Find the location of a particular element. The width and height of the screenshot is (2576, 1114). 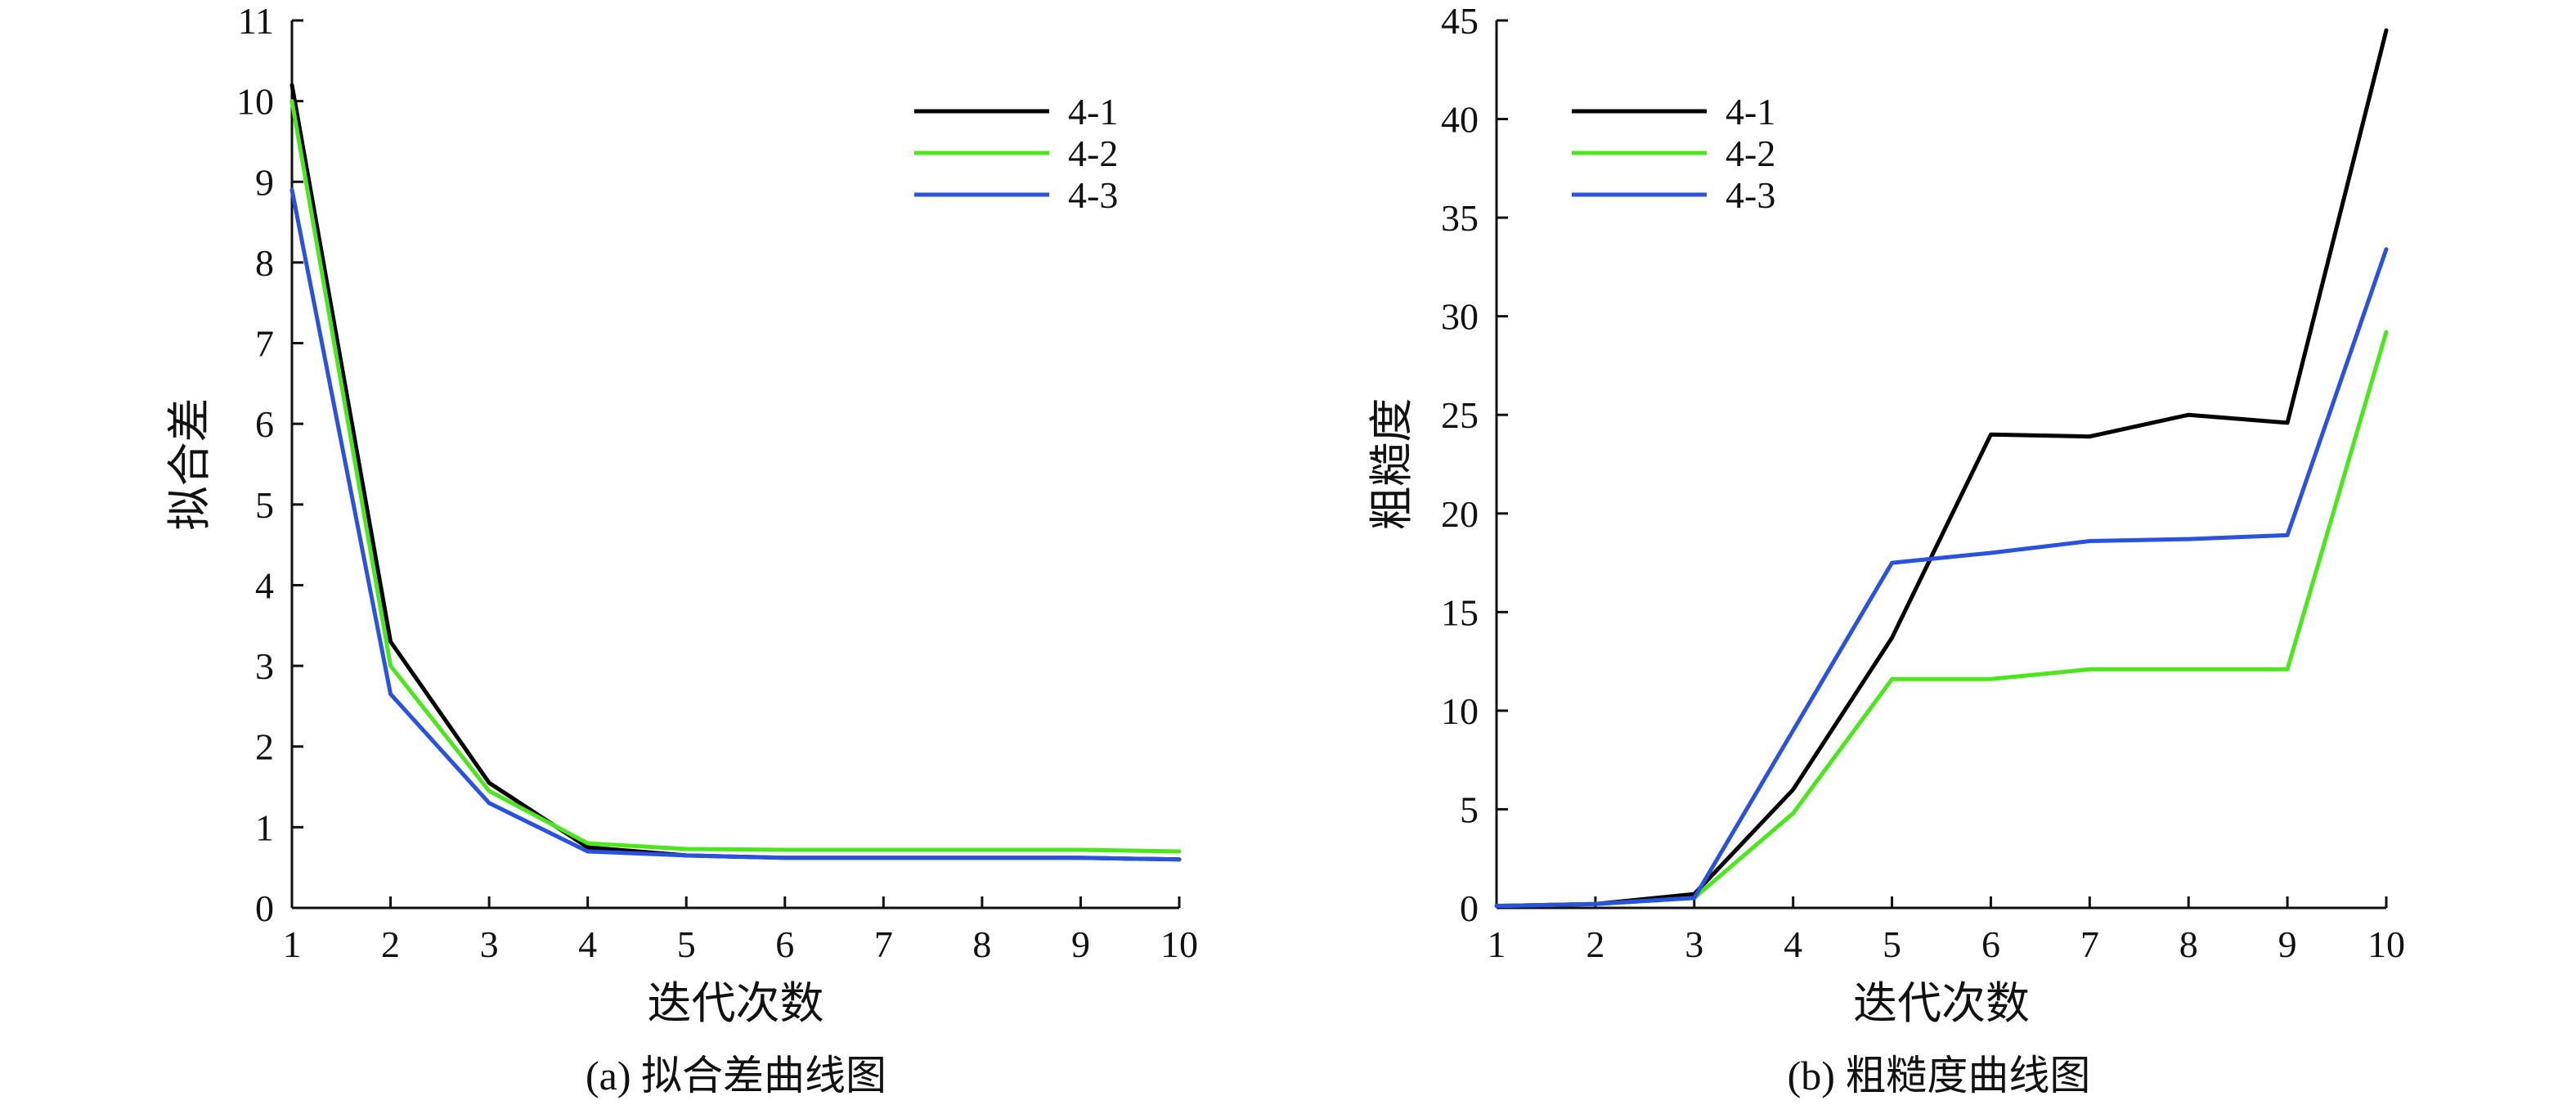

y-tick-label: 2 is located at coordinates (264, 747).